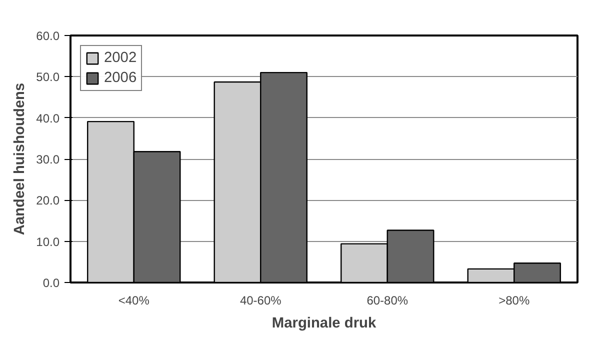  What do you see at coordinates (324, 324) in the screenshot?
I see `x-axis-title: Marginale druk` at bounding box center [324, 324].